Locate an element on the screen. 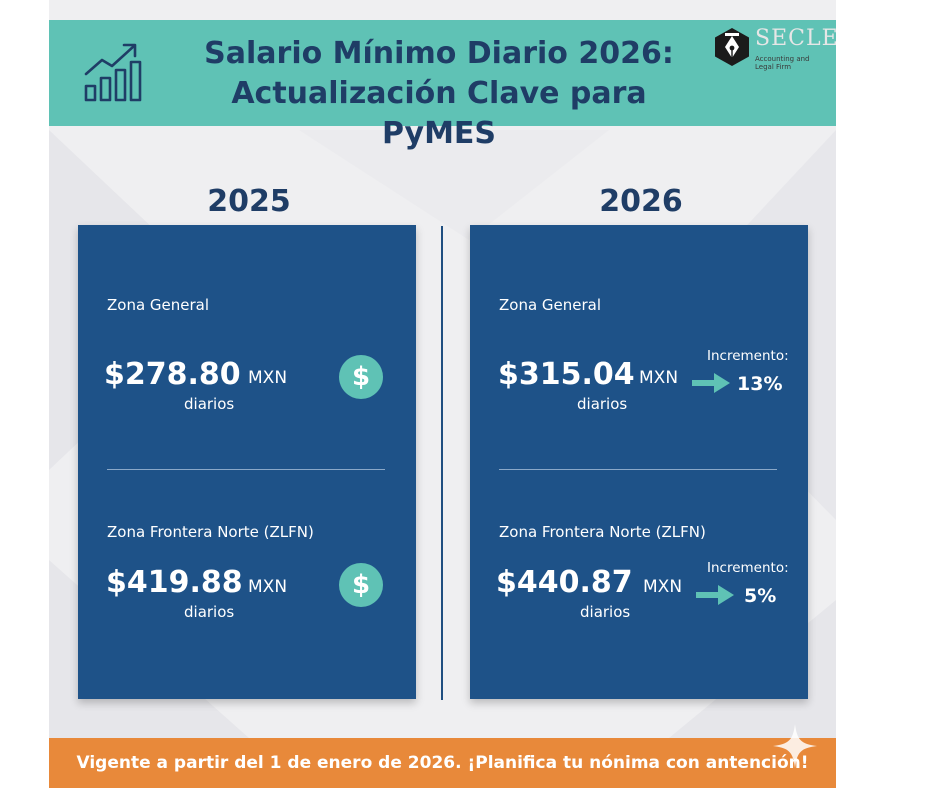  zone-general-amount: $315.04 is located at coordinates (566, 374).